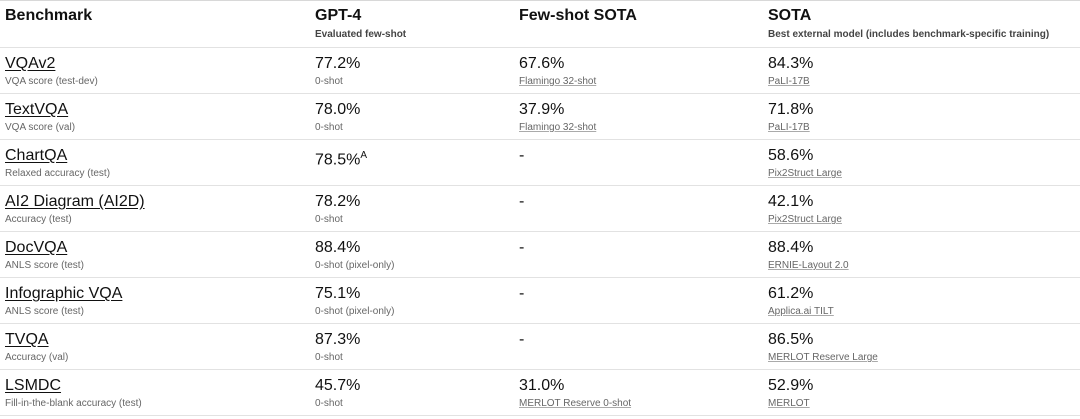  What do you see at coordinates (37, 109) in the screenshot?
I see `benchmark-name: TextVQA` at bounding box center [37, 109].